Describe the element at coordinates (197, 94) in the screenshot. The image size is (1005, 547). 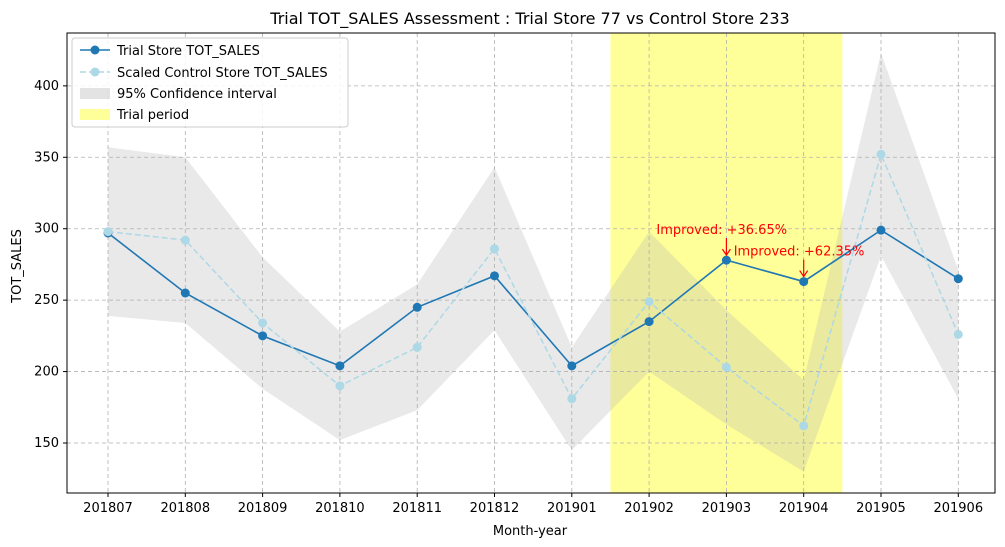
I see `legend-label: 95% Confidence interval` at that location.